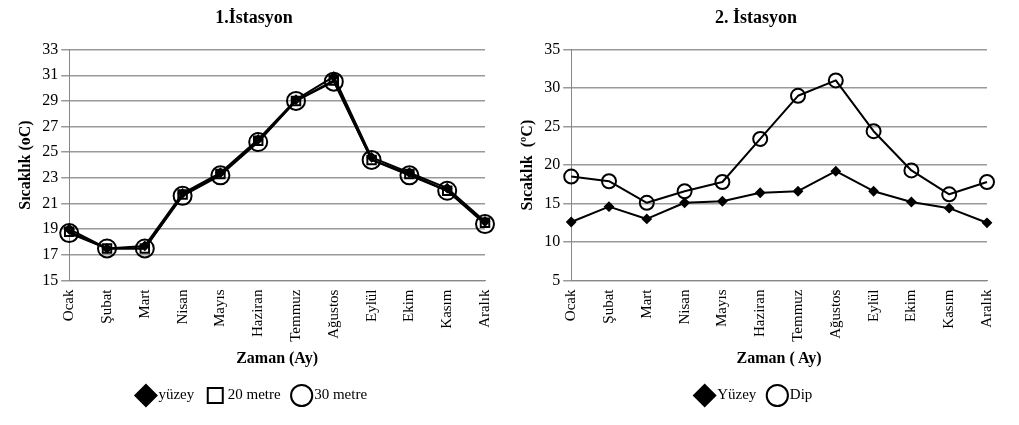 Image resolution: width=1019 pixels, height=425 pixels. I want to click on y-tick-label: 31, so click(50, 74).